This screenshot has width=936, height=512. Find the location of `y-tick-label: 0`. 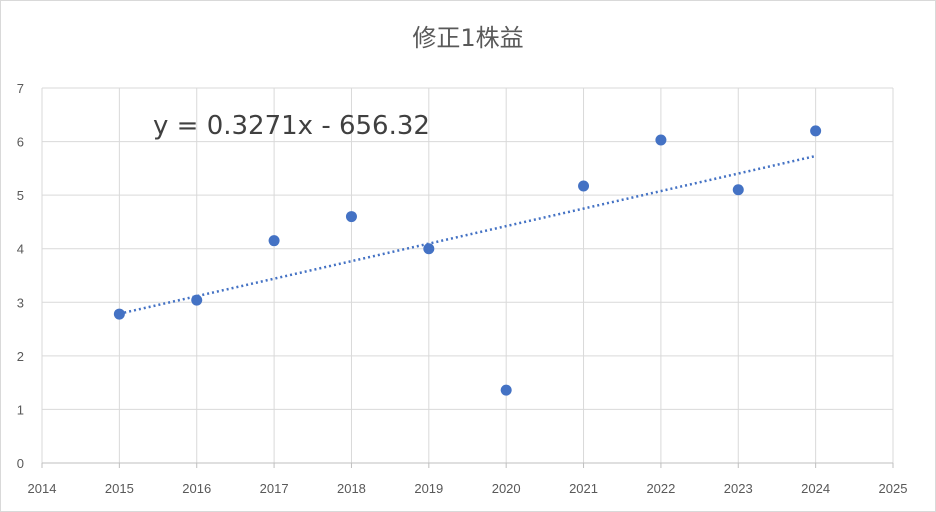

y-tick-label: 0 is located at coordinates (20, 463).